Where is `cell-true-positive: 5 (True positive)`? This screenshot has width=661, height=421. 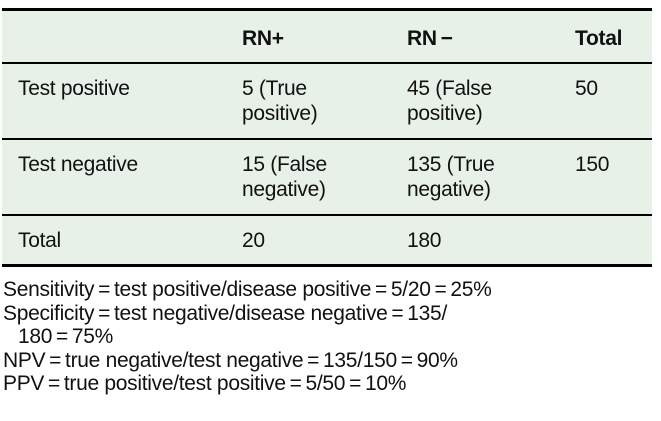 cell-true-positive: 5 (True positive) is located at coordinates (308, 101).